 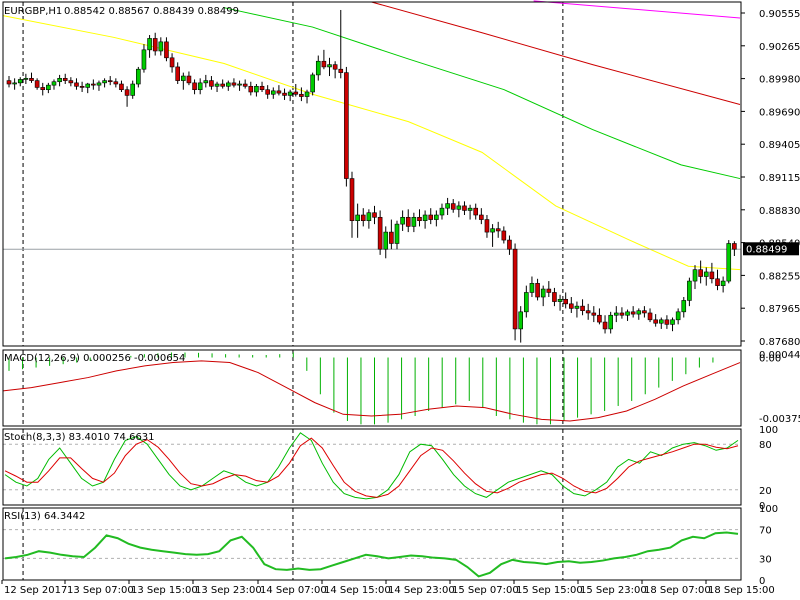 I want to click on stochastic-tick-label: 80, so click(x=765, y=445).